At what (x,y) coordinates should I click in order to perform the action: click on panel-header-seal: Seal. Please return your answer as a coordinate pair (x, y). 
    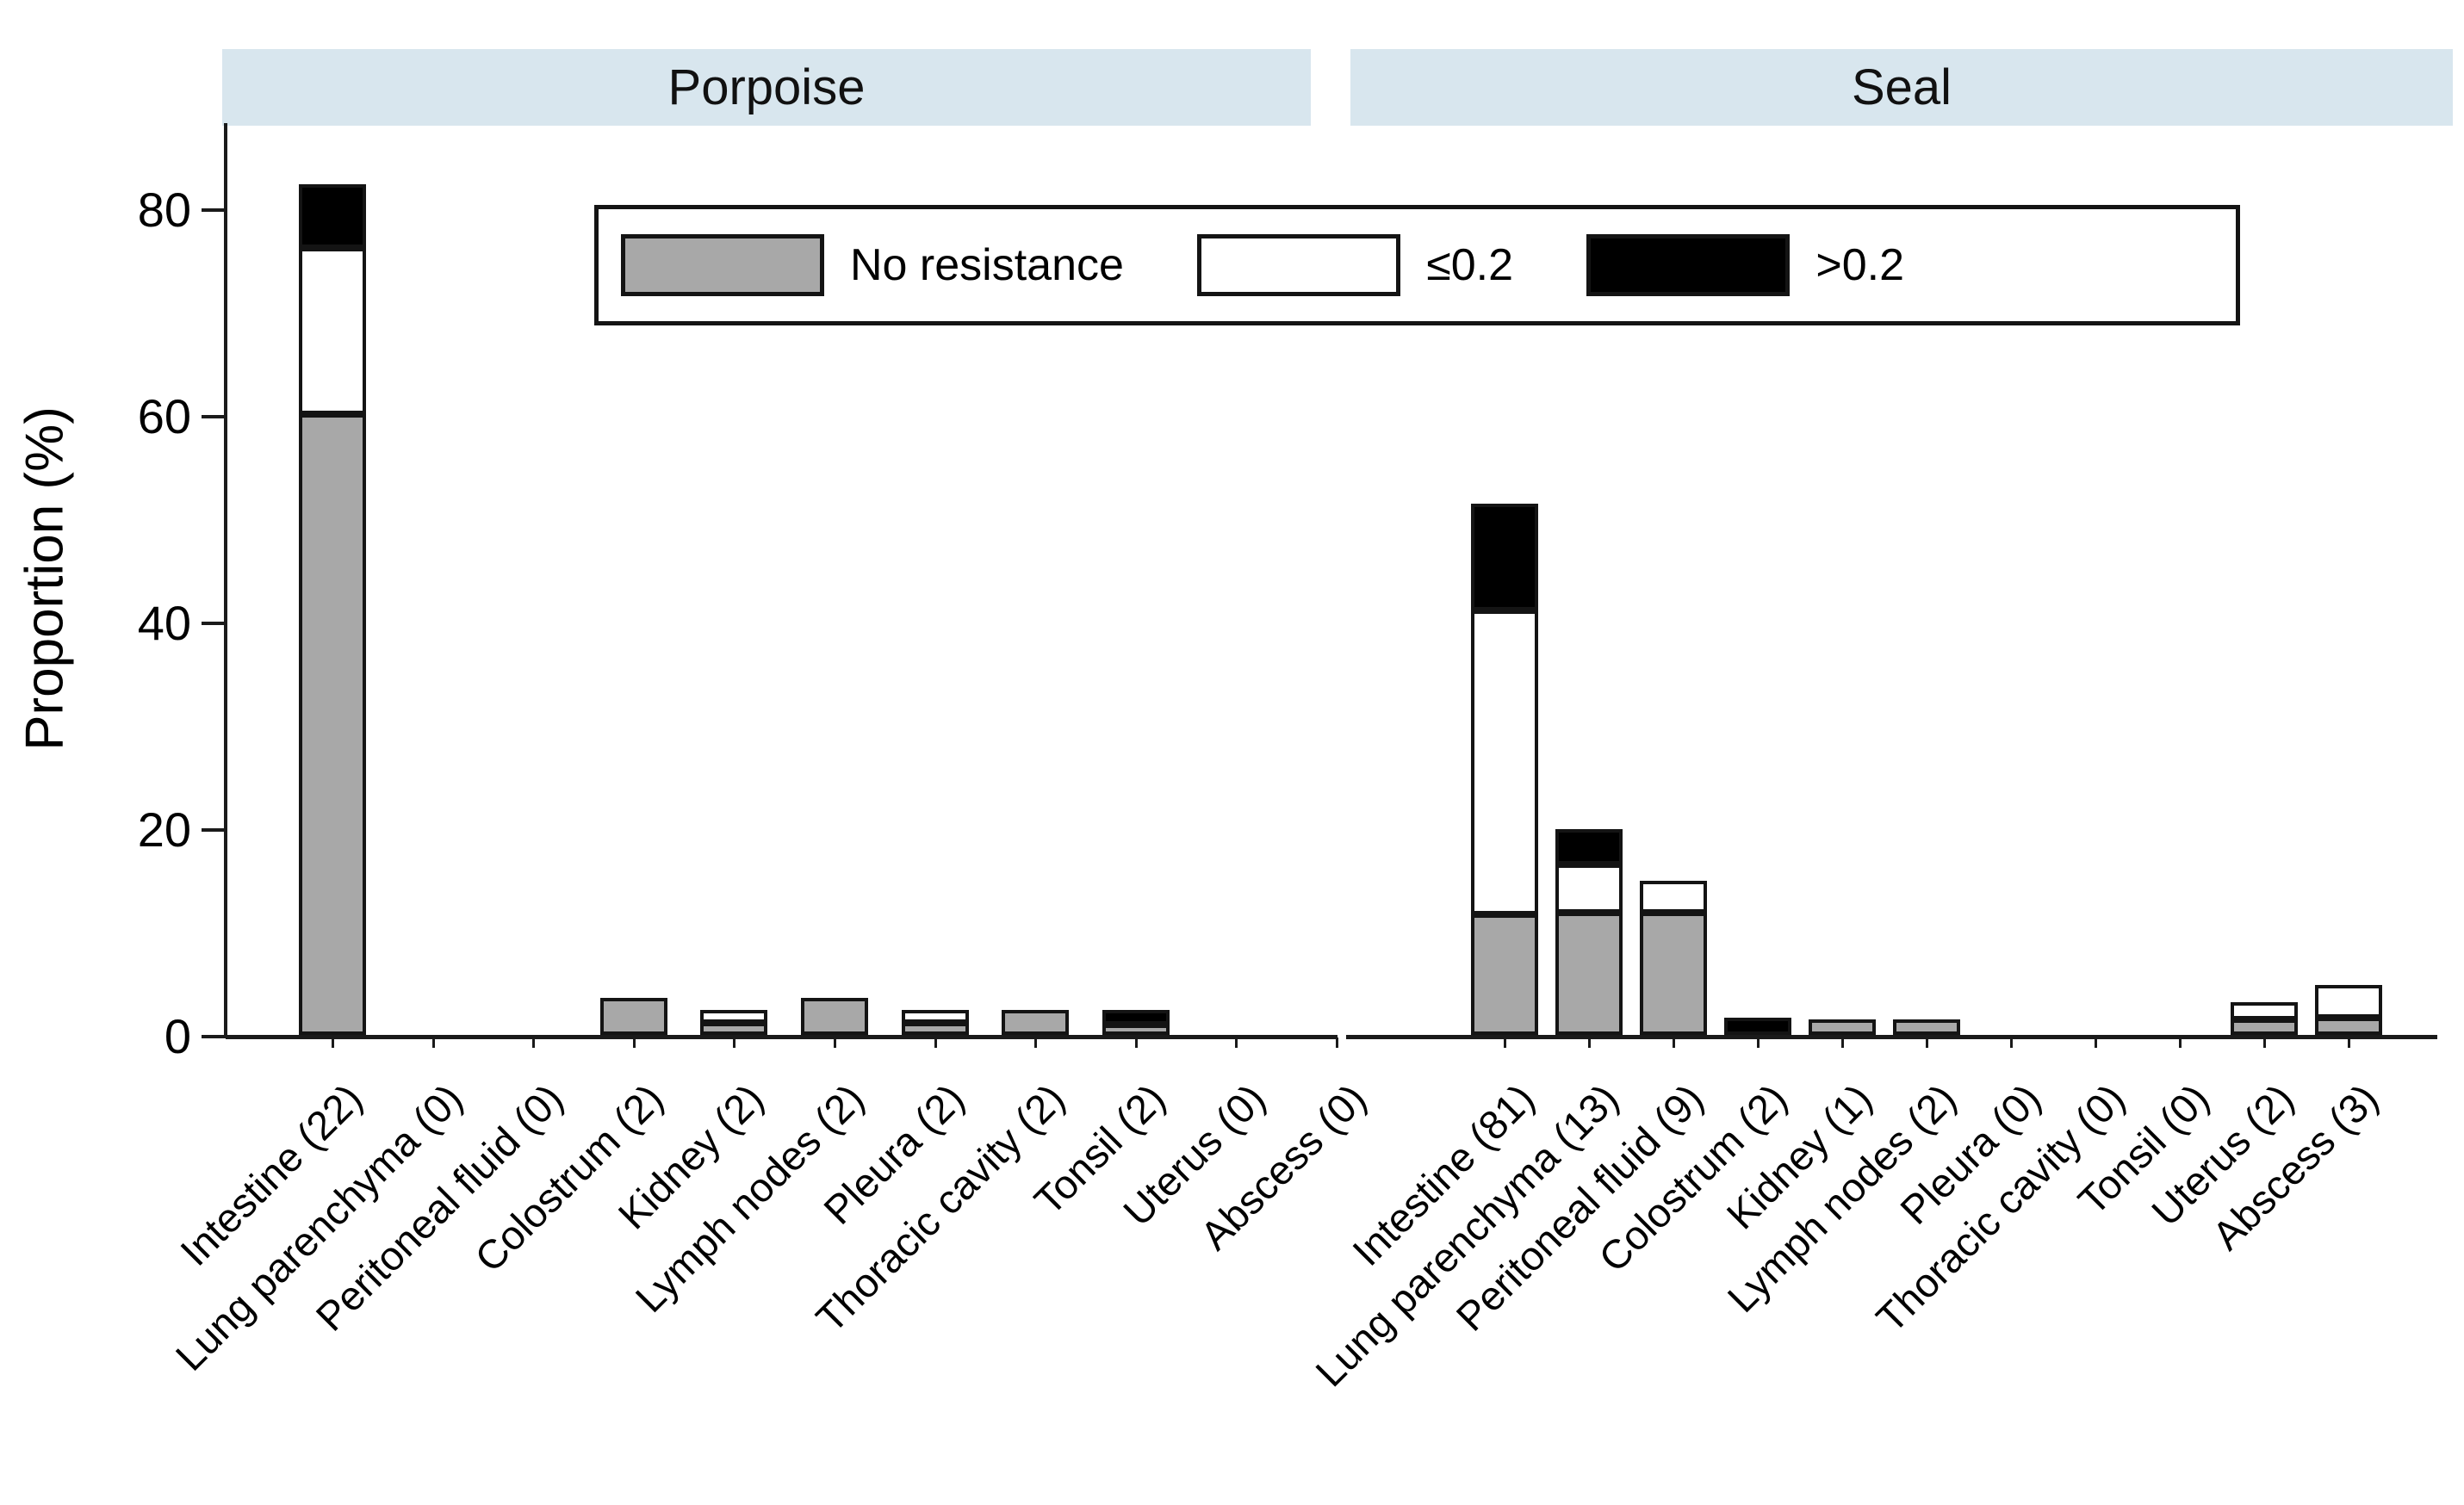
    Looking at the image, I should click on (1901, 88).